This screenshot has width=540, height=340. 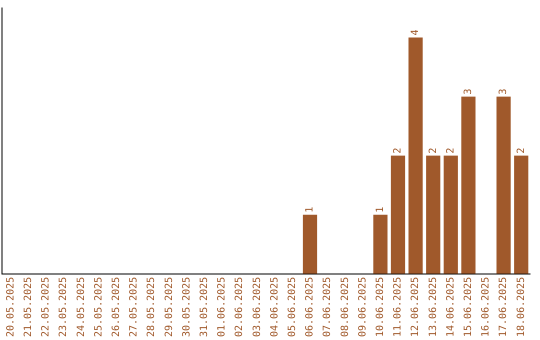 What do you see at coordinates (134, 307) in the screenshot?
I see `x-tick-label: 27.05.2025` at bounding box center [134, 307].